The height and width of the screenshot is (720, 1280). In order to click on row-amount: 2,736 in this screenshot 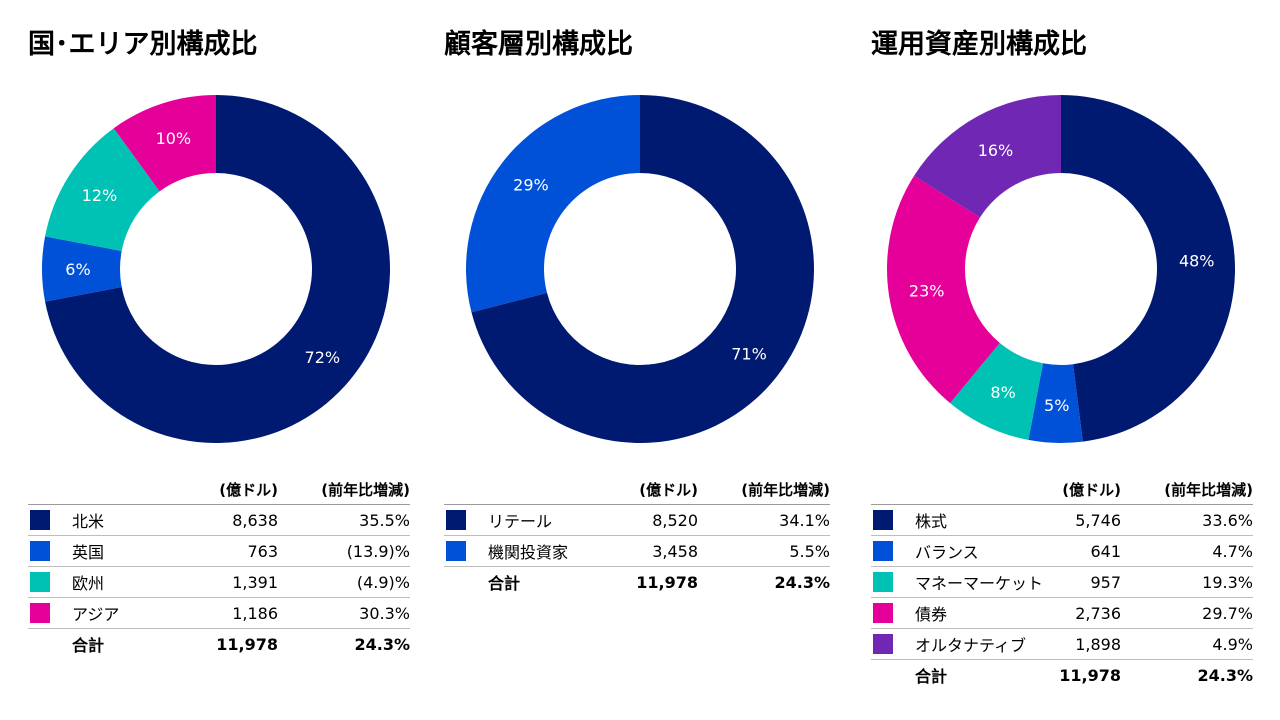, I will do `click(1086, 613)`.